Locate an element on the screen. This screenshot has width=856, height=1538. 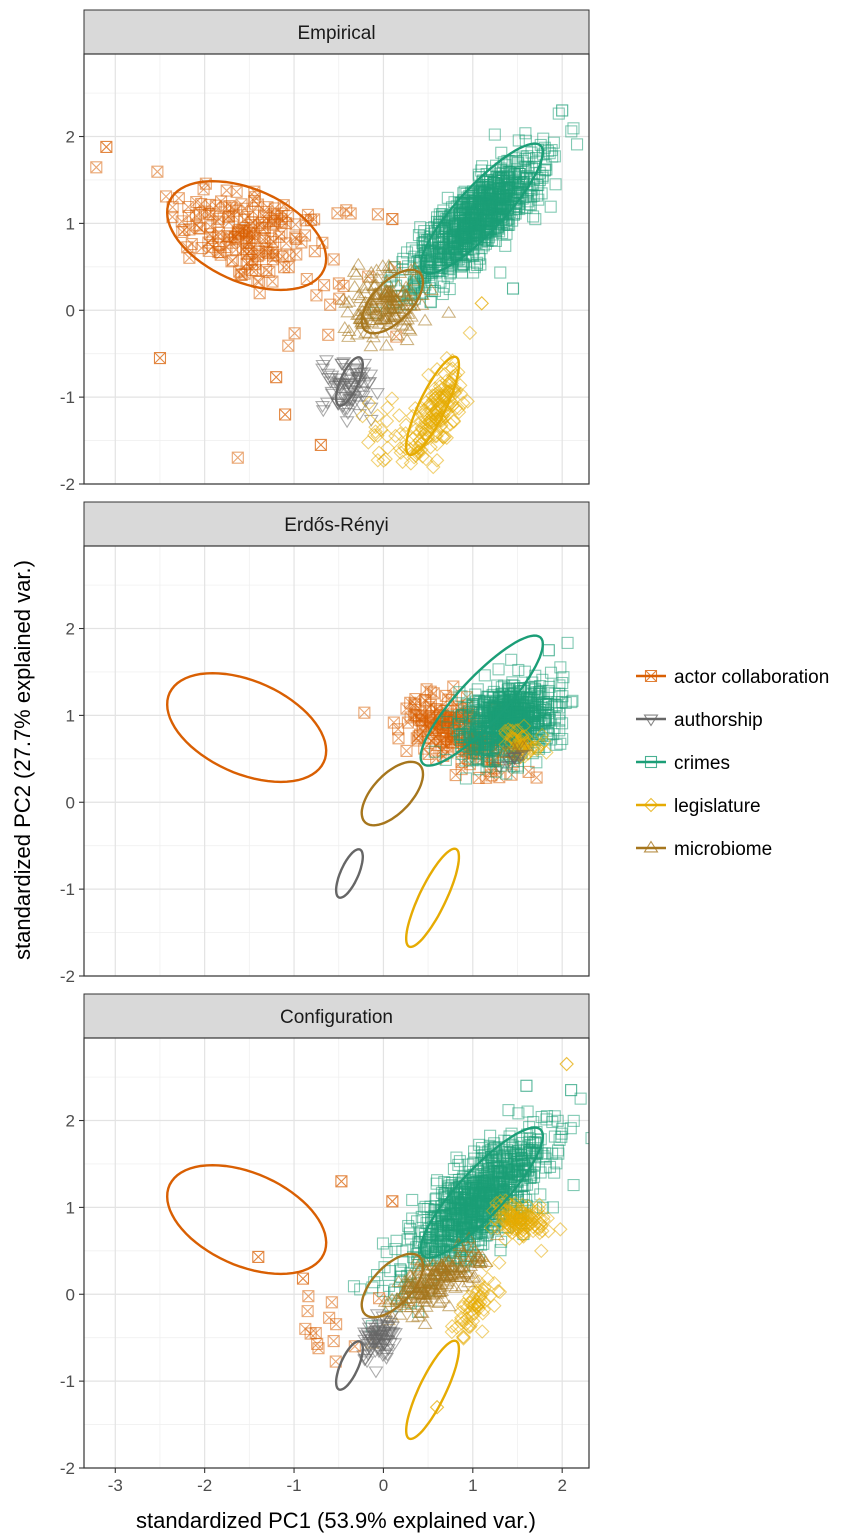
y-tick-label: 2 is located at coordinates (70, 137).